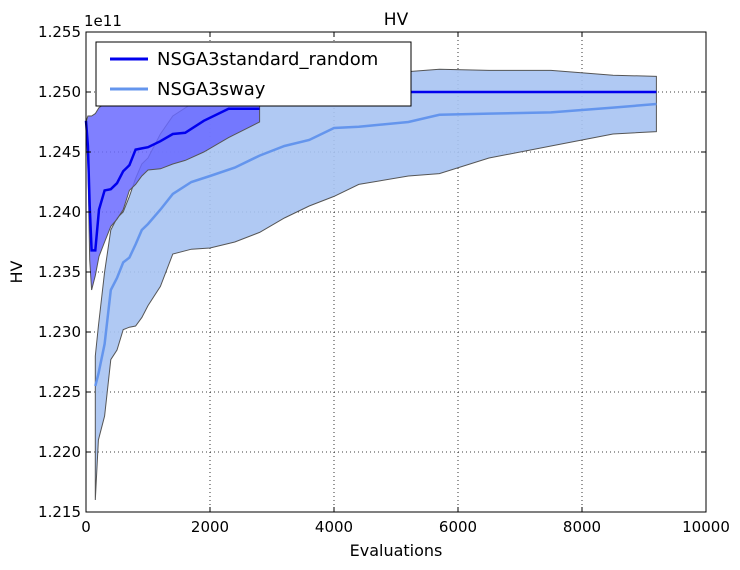 This screenshot has height=570, width=740. What do you see at coordinates (706, 527) in the screenshot?
I see `x-tick-label: 10000` at bounding box center [706, 527].